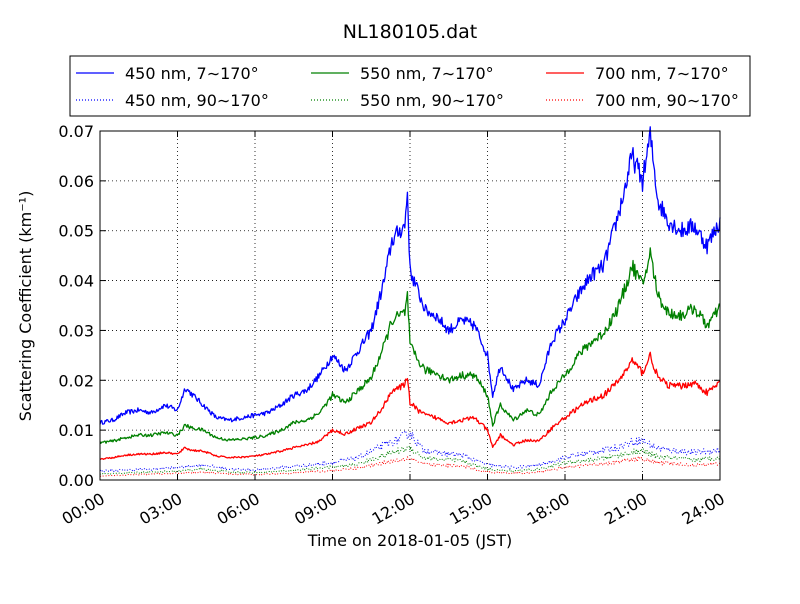 The image size is (800, 604). Describe the element at coordinates (76, 281) in the screenshot. I see `y-tick-label: 0.04` at that location.